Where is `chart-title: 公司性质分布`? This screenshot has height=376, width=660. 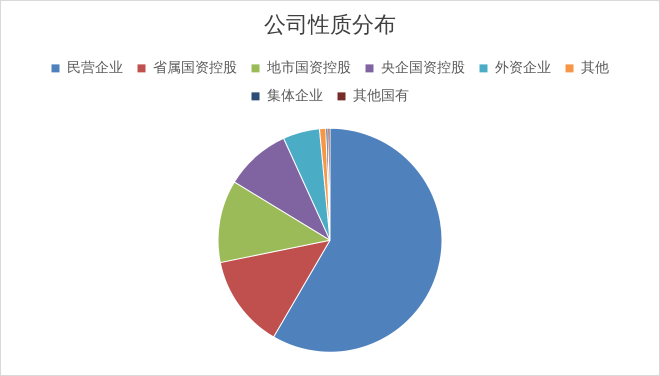
chart-title: 公司性质分布 is located at coordinates (330, 25).